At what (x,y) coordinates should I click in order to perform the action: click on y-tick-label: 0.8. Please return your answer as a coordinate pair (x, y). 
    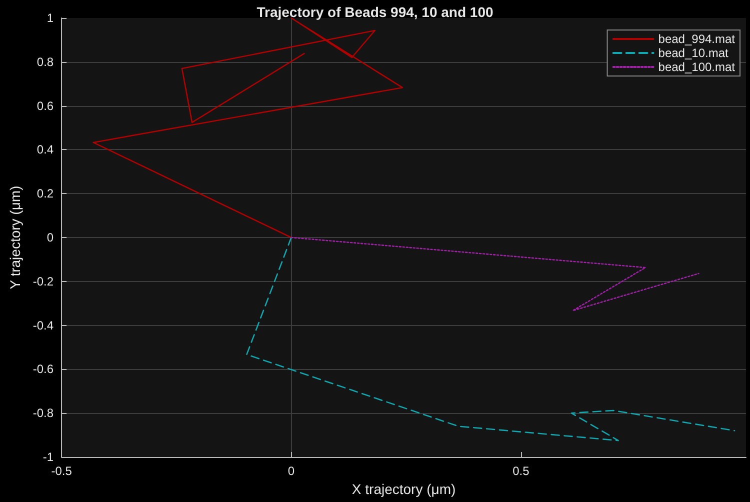
    Looking at the image, I should click on (45, 61).